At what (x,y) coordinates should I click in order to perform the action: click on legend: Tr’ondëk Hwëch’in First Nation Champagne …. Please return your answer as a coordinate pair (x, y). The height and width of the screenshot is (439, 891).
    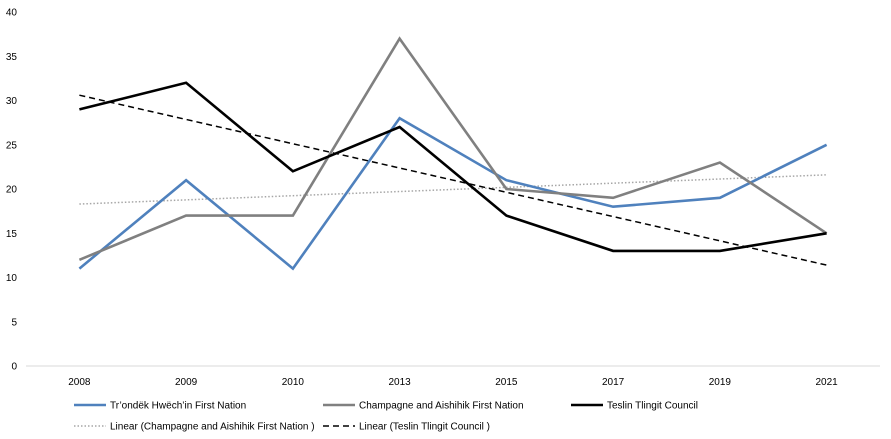
    Looking at the image, I should click on (386, 417).